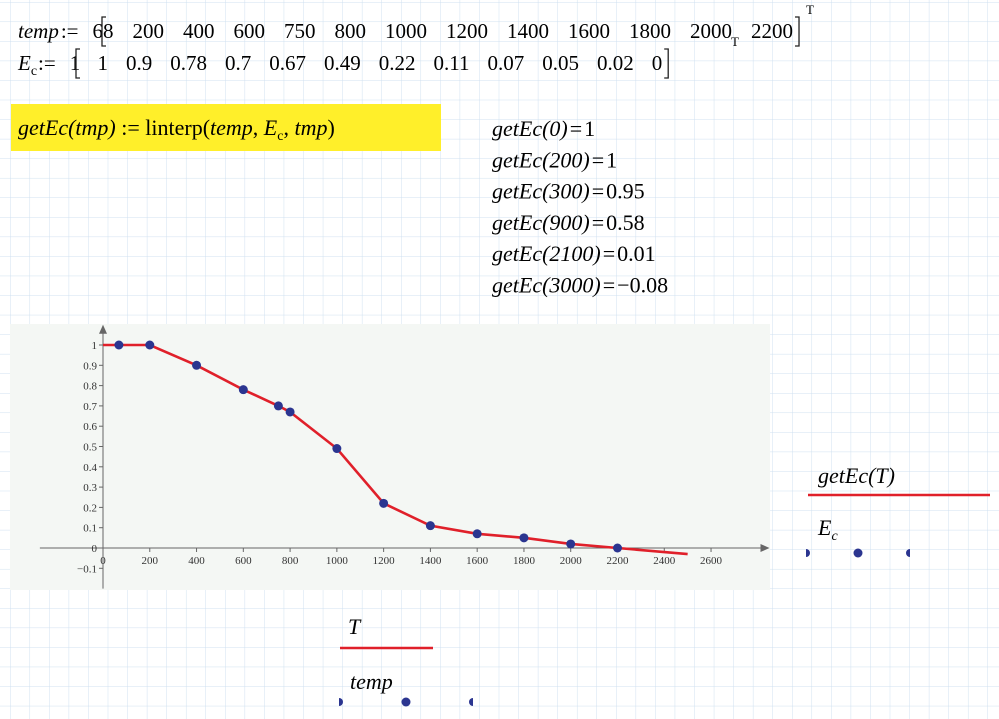 The image size is (999, 719). I want to click on text-part: 2000, so click(711, 31).